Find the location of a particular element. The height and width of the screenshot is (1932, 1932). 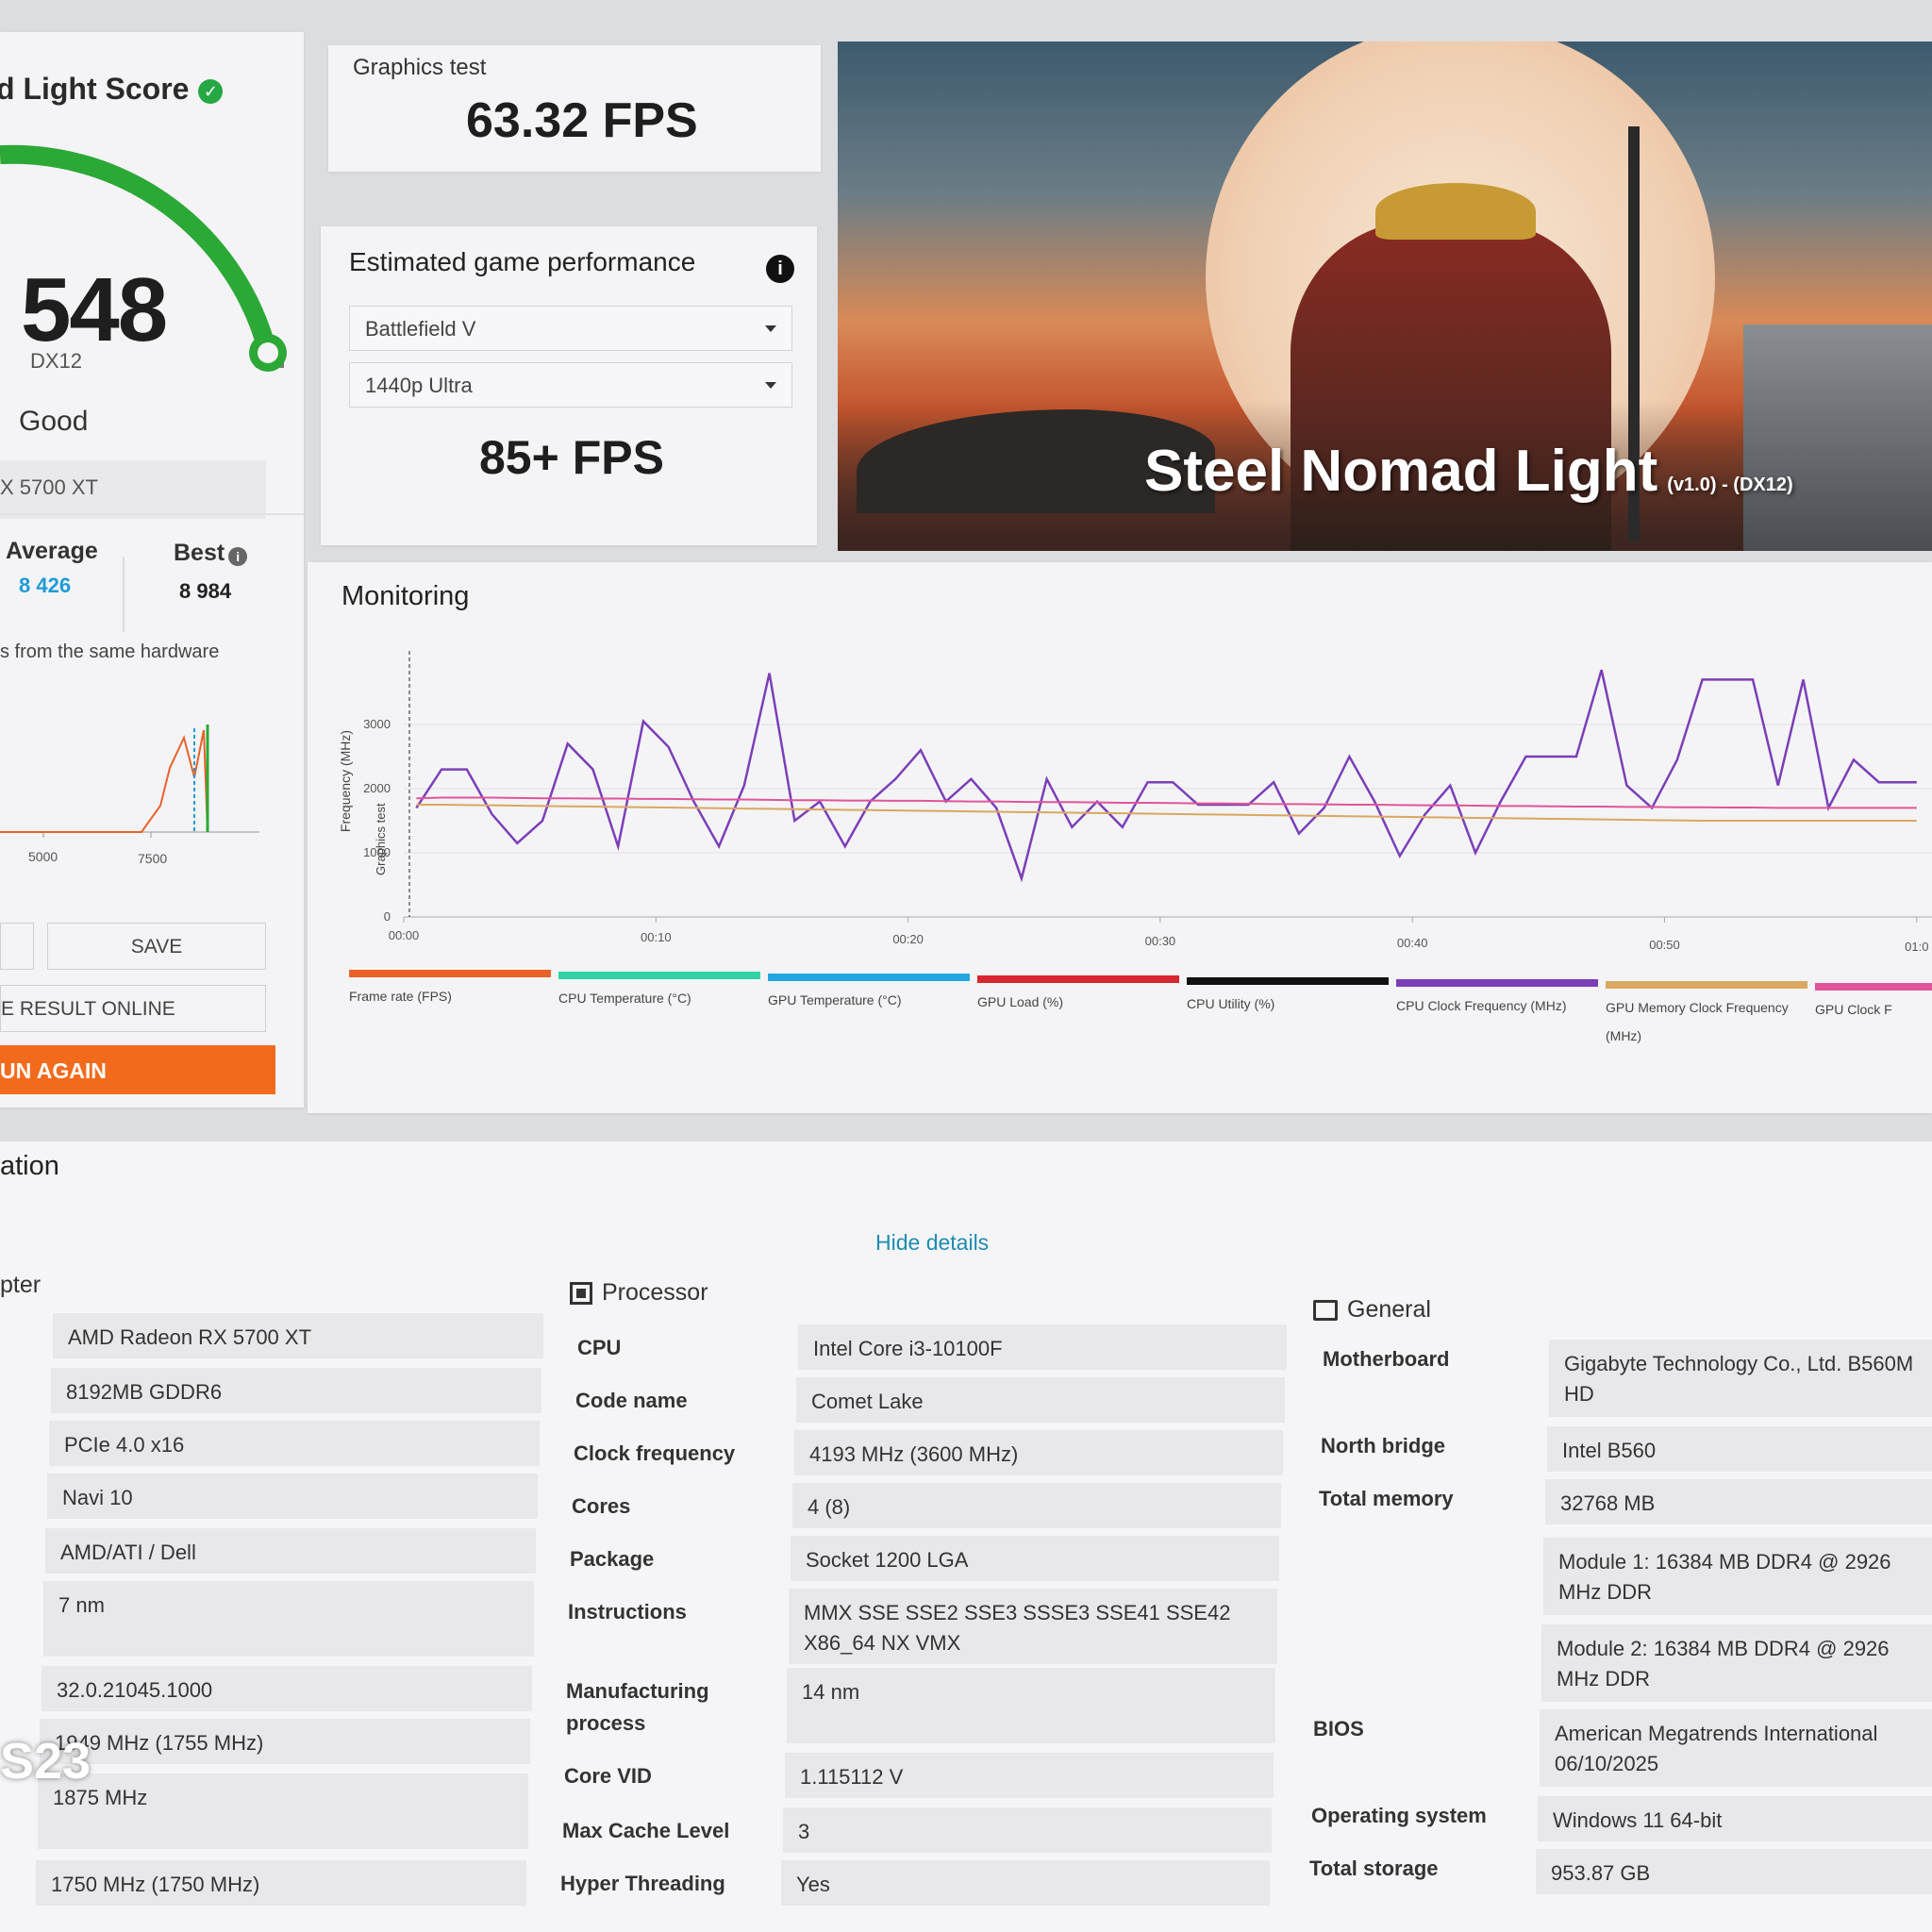

adapter-value: 8192MB GDDR6 is located at coordinates (296, 1390).